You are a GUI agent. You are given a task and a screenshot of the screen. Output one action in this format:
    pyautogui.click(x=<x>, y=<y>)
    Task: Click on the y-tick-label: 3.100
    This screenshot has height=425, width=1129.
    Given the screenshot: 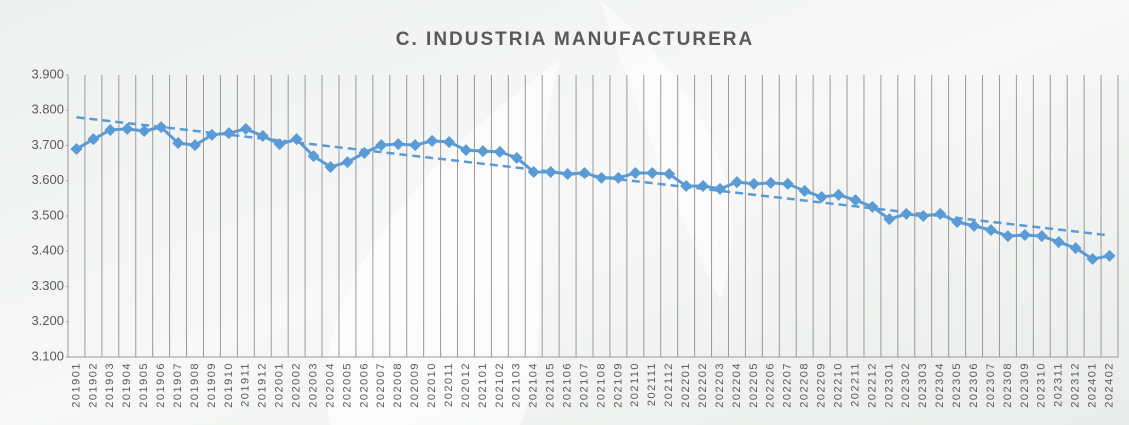 What is the action you would take?
    pyautogui.click(x=47, y=355)
    